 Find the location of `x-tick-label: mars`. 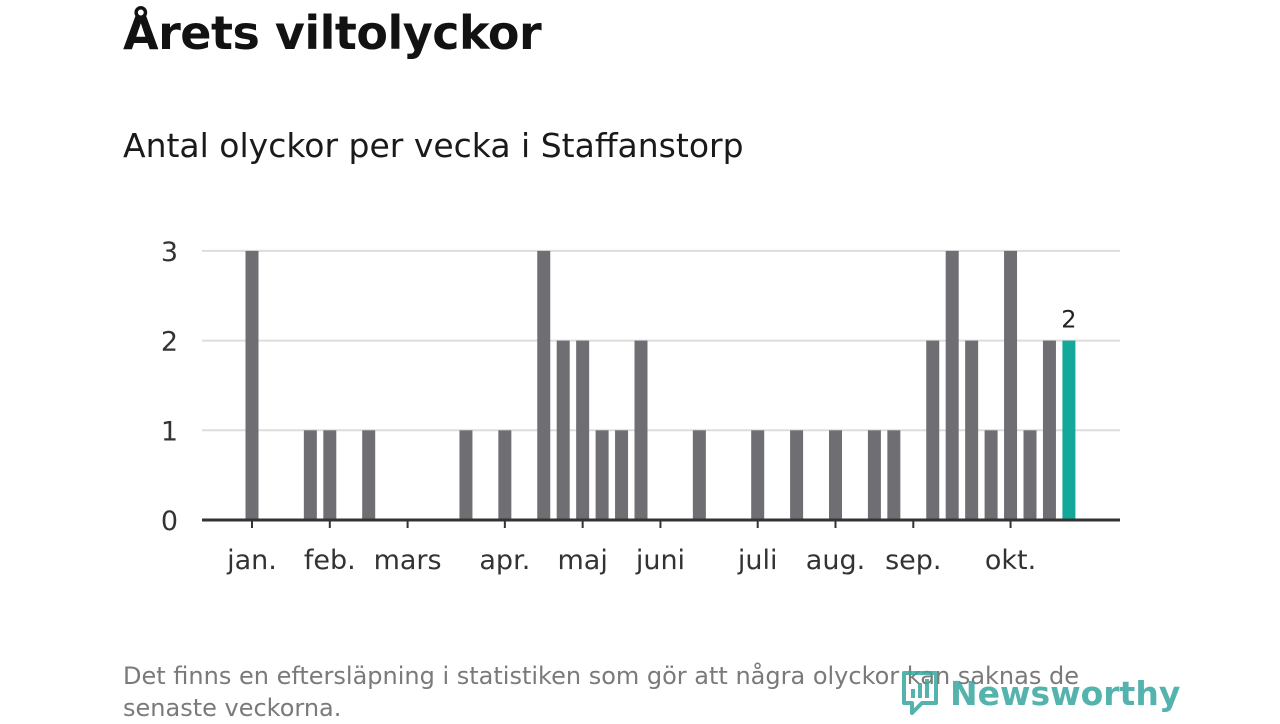

x-tick-label: mars is located at coordinates (408, 560).